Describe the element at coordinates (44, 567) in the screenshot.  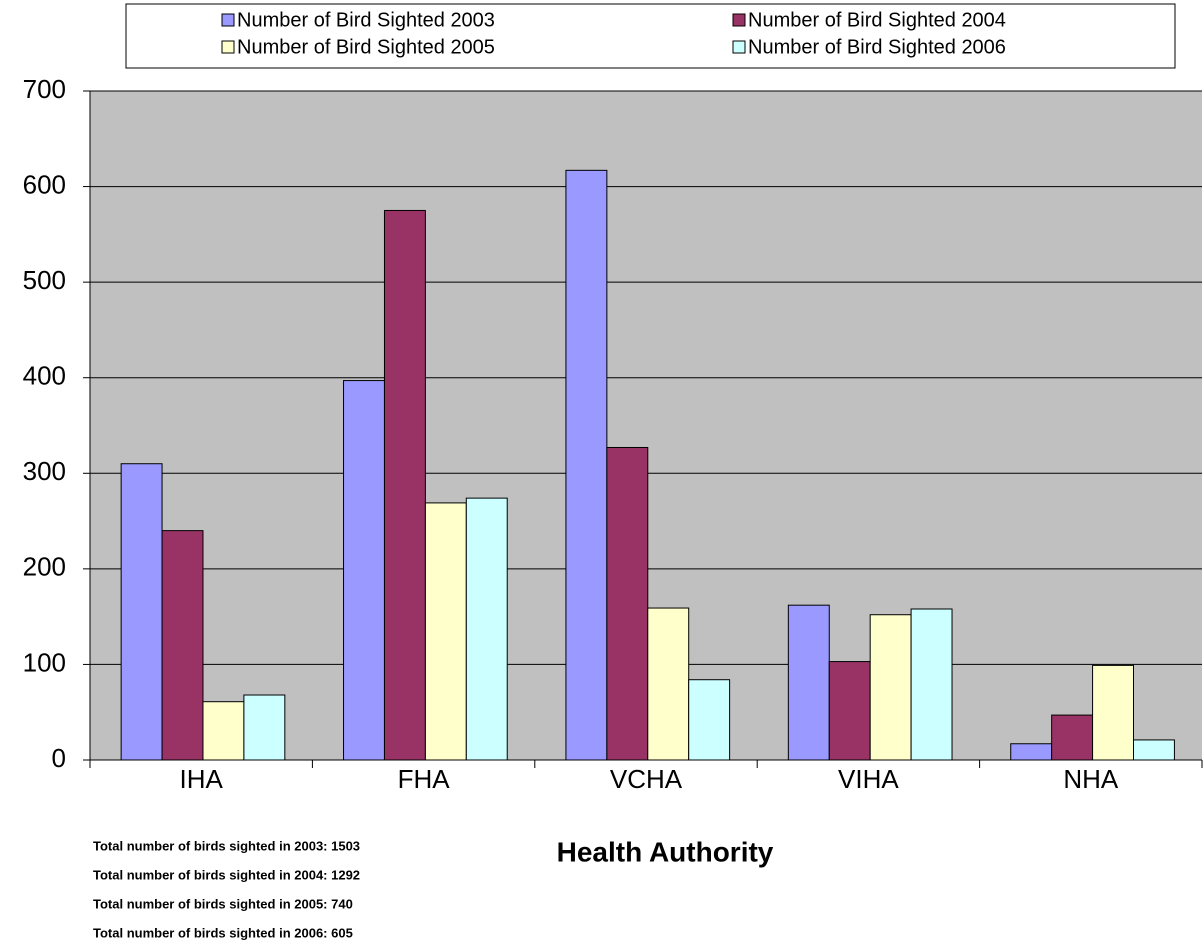
I see `y-tick-label: 200` at that location.